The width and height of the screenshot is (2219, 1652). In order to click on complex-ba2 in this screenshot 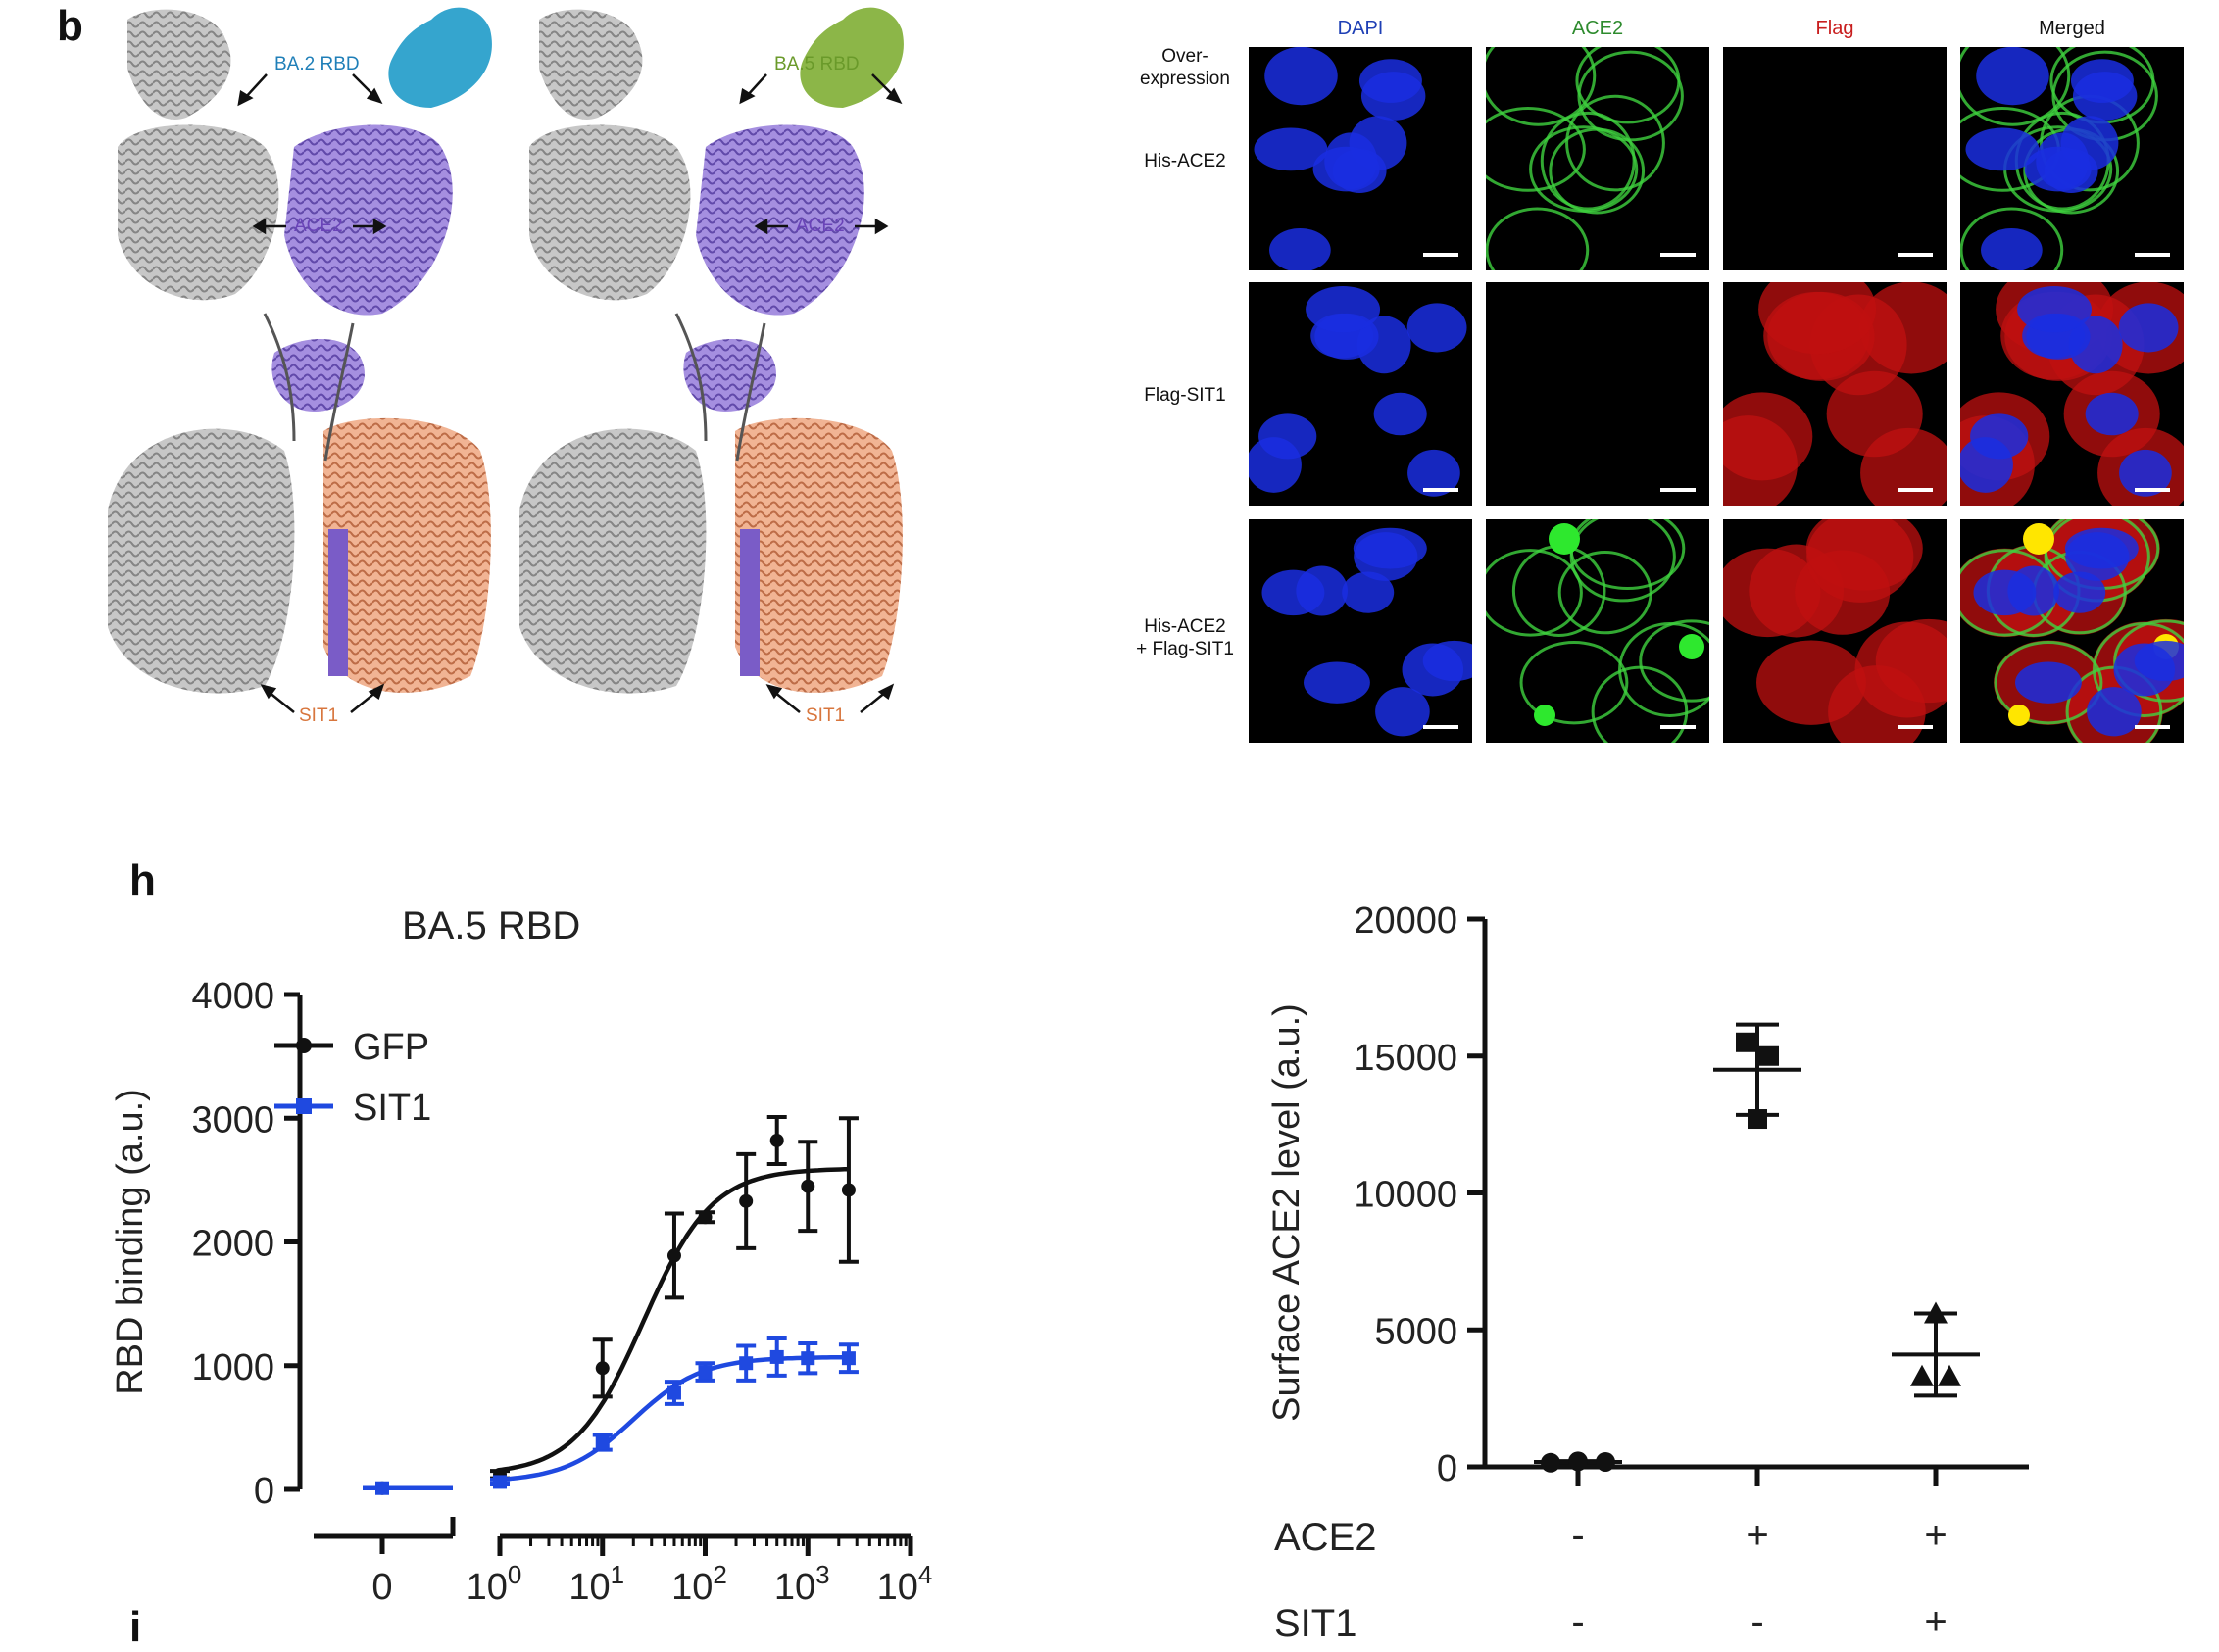, I will do `click(300, 350)`.